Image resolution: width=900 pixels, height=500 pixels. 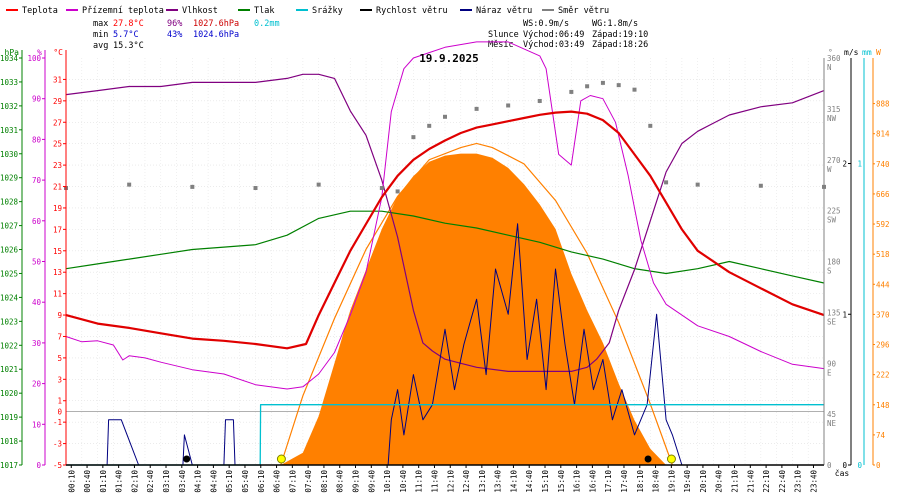 I want to click on temperature-tick-label: 5, so click(x=59, y=358).